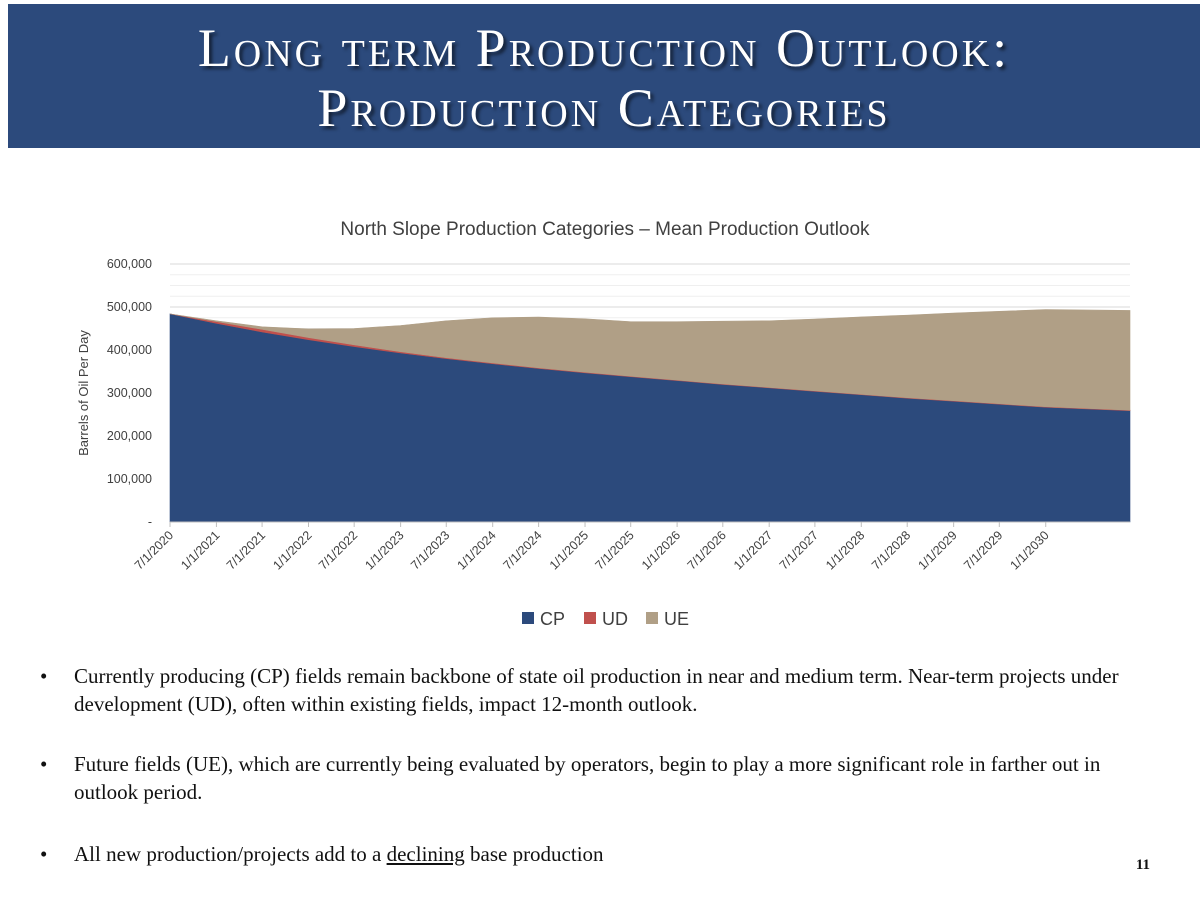  What do you see at coordinates (569, 550) in the screenshot?
I see `x-tick-label: 1/1/2025` at bounding box center [569, 550].